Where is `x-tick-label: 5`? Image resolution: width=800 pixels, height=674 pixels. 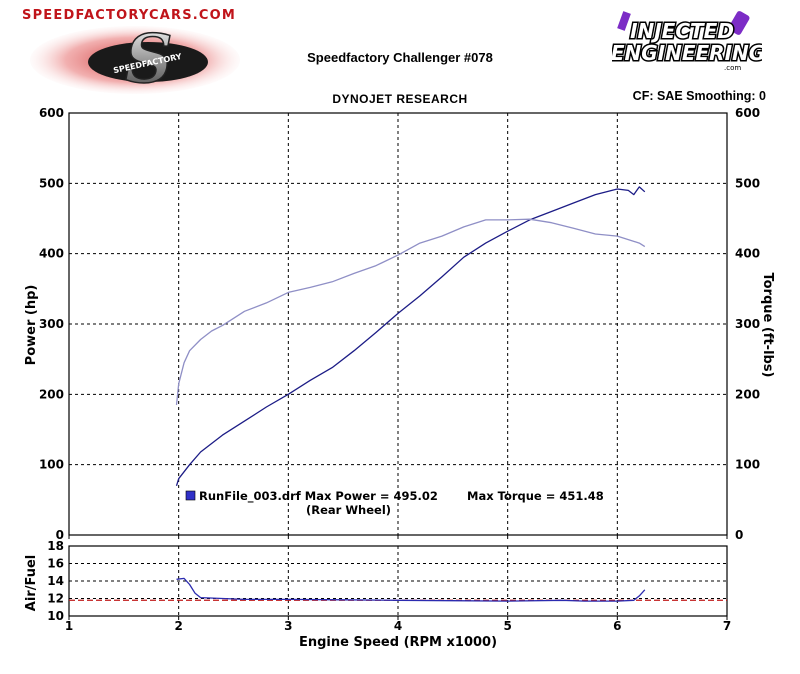
x-tick-label: 5 is located at coordinates (507, 626).